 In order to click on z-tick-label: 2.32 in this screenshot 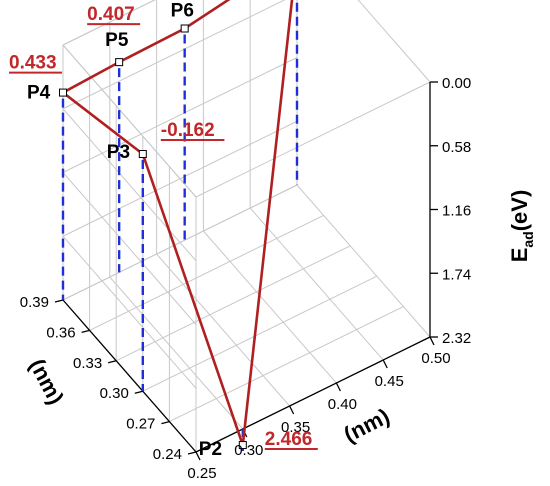, I will do `click(456, 338)`.